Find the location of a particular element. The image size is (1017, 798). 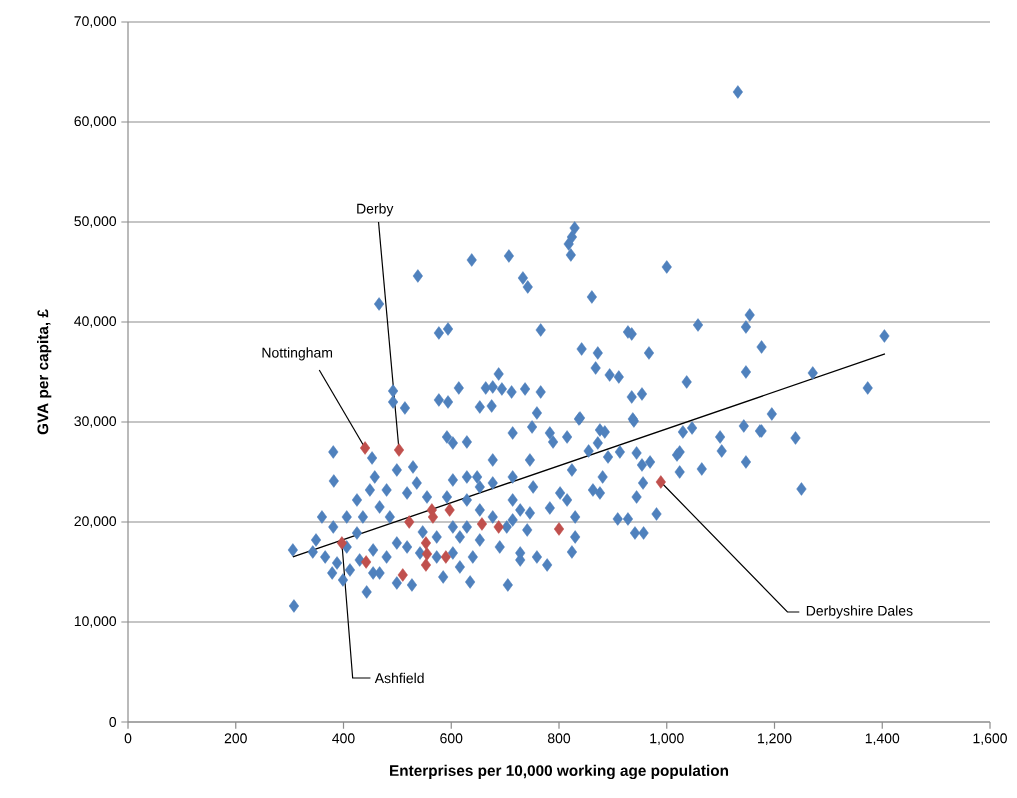

annotation: Derby is located at coordinates (375, 210).